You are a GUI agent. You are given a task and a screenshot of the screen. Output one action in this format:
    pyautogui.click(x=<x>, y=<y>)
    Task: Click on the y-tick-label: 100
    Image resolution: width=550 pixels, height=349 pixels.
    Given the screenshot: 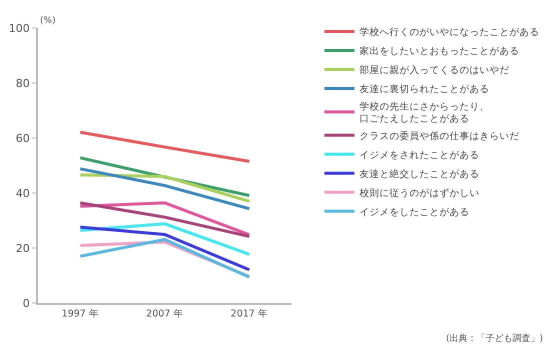 What is the action you would take?
    pyautogui.click(x=19, y=28)
    